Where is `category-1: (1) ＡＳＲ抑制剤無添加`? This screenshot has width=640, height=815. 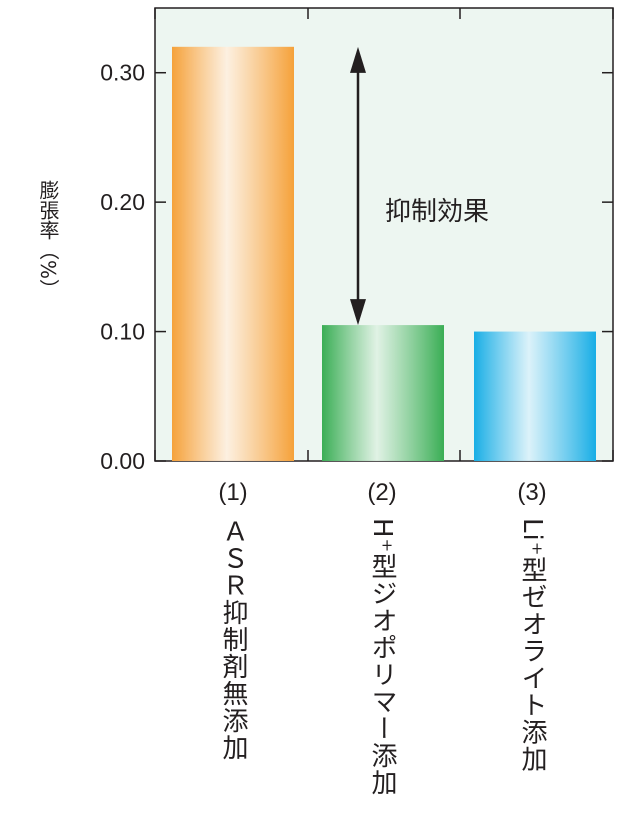 category-1: (1) ＡＳＲ抑制剤無添加 is located at coordinates (233, 619).